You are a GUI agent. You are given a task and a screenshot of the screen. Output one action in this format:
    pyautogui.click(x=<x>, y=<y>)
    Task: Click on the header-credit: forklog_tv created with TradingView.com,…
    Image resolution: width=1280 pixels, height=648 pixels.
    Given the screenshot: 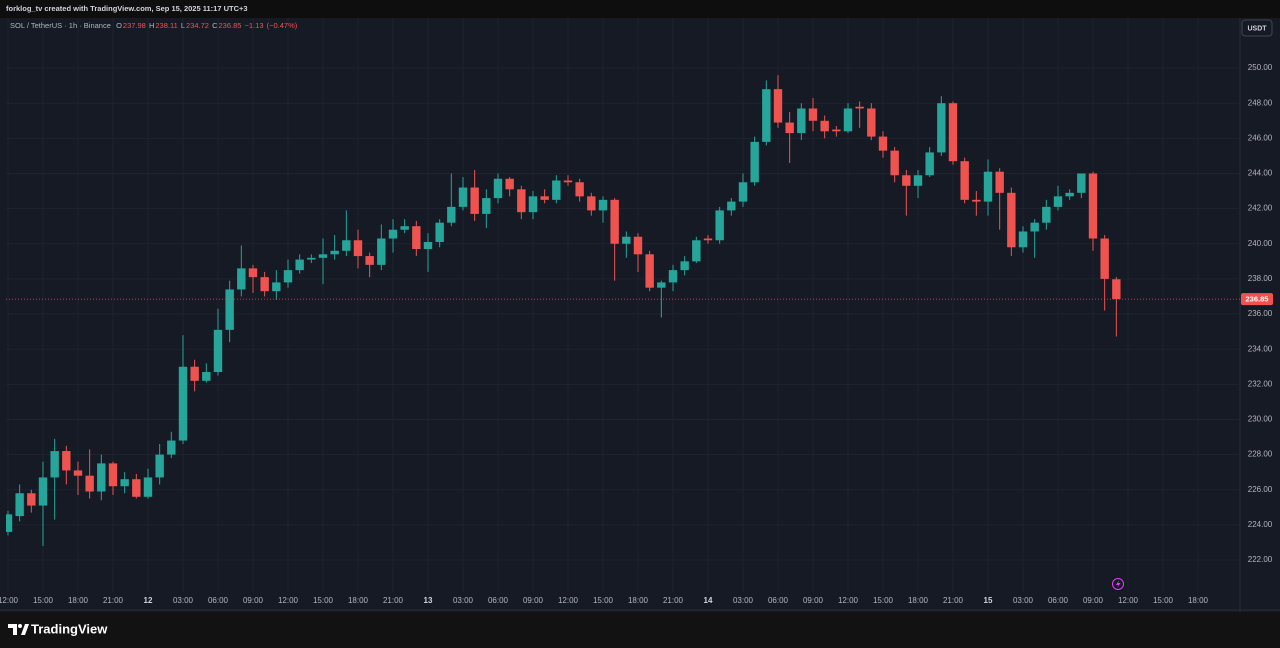 What is the action you would take?
    pyautogui.click(x=127, y=8)
    